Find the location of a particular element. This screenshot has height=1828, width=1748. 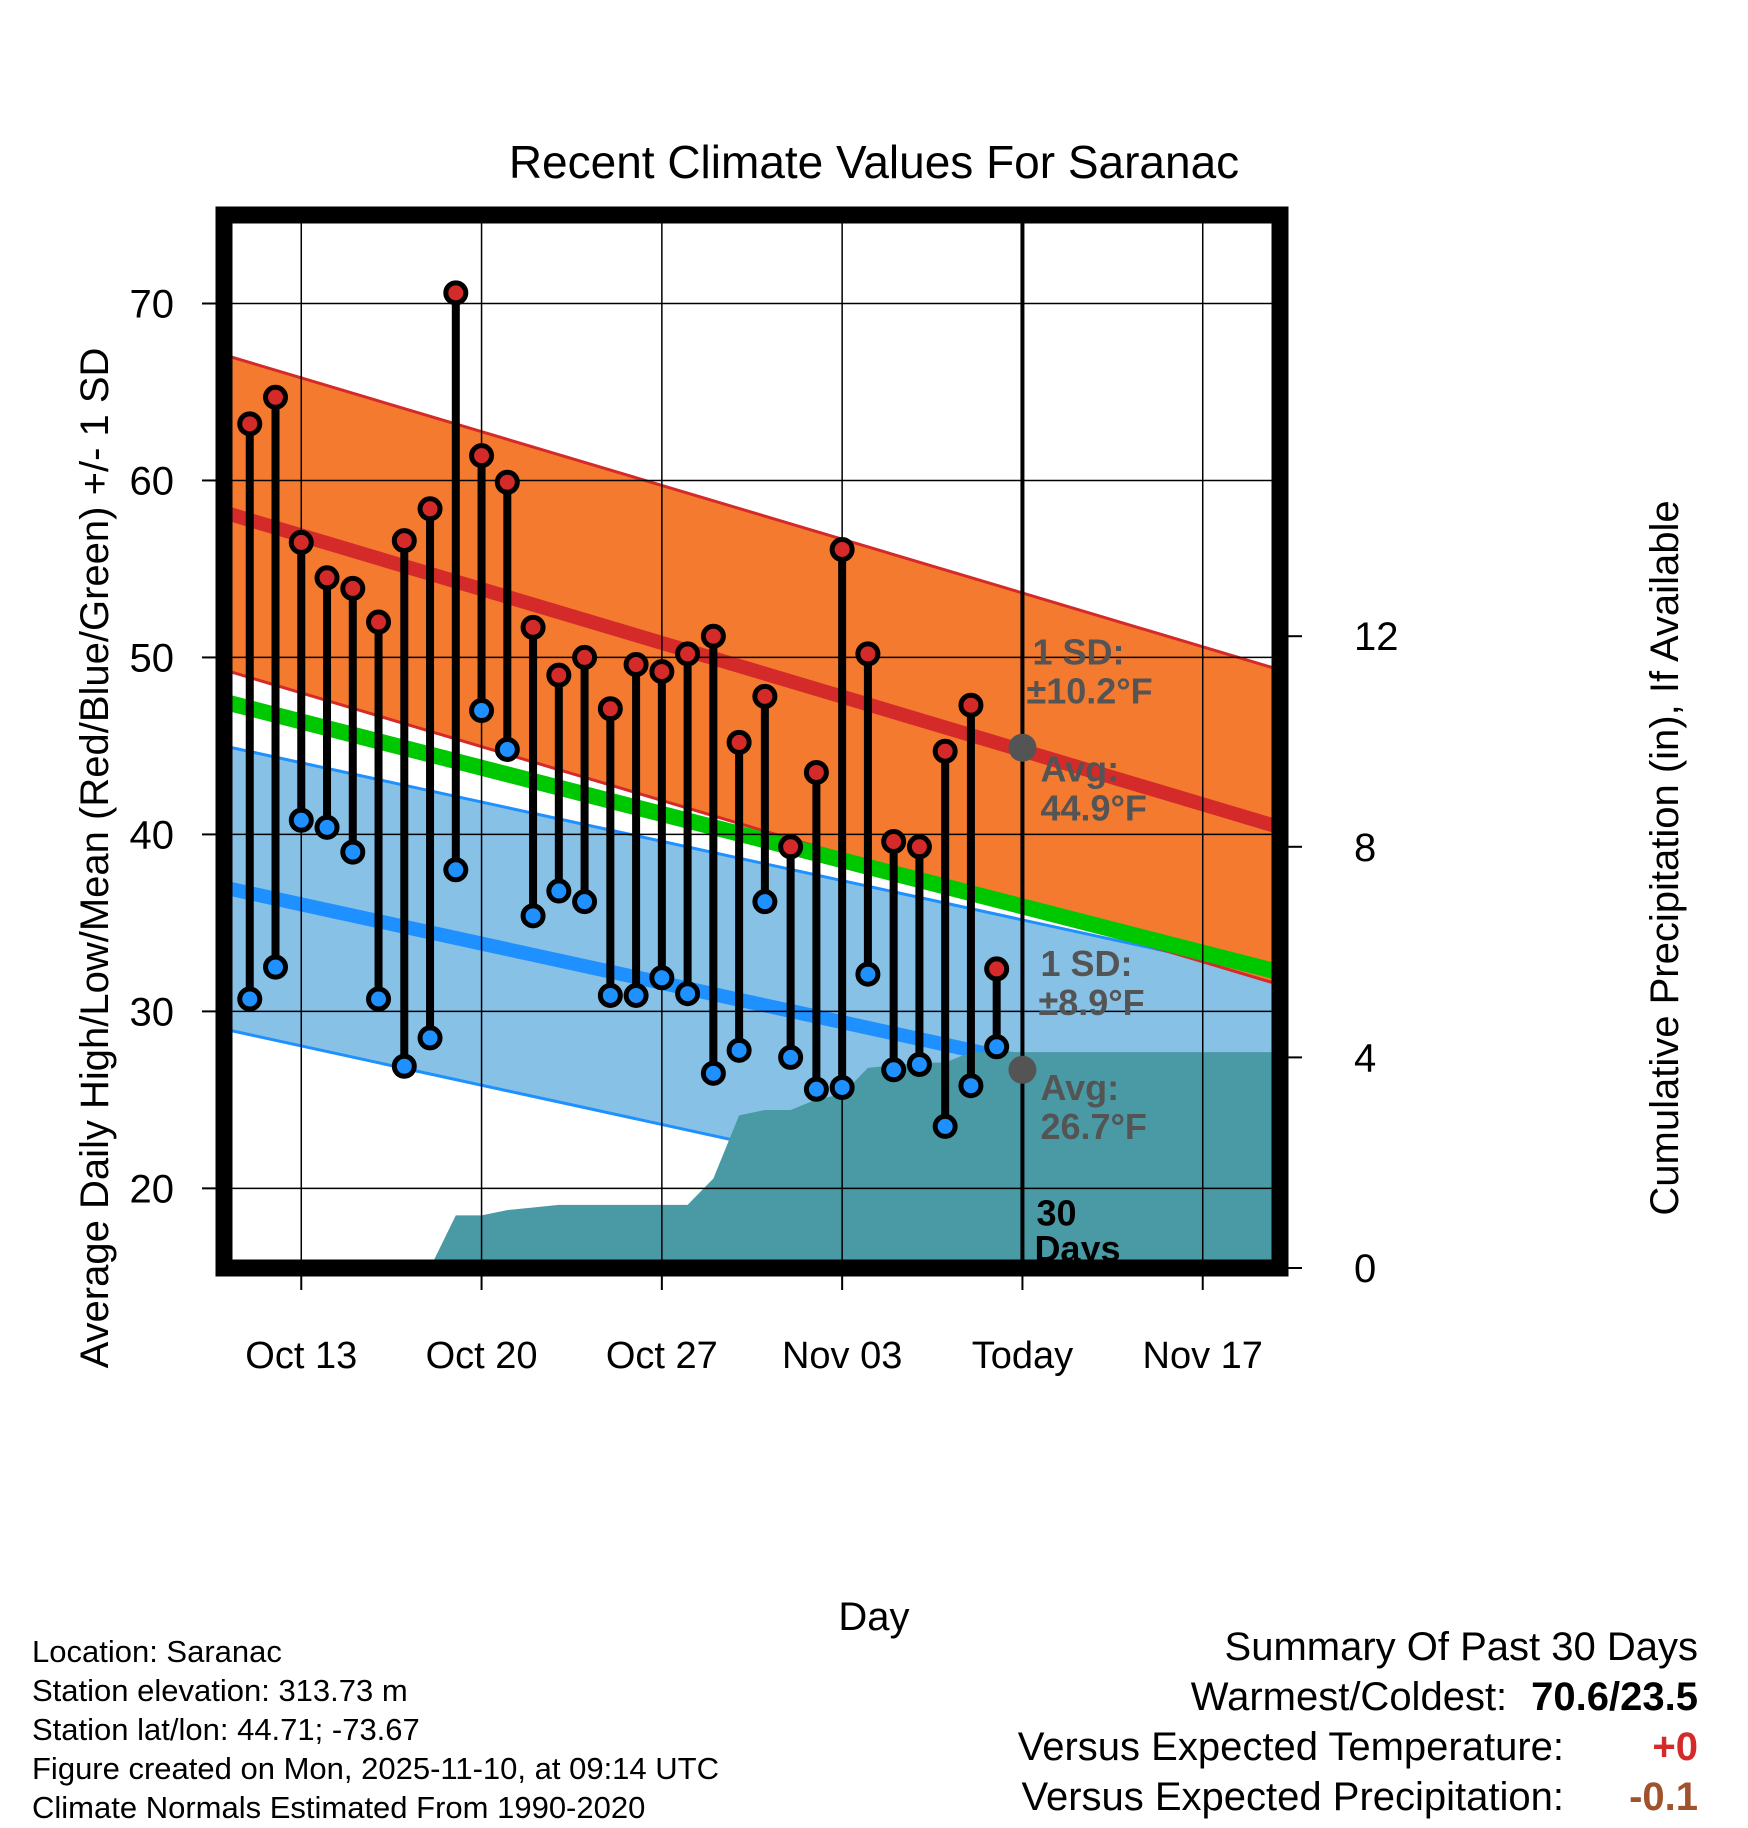

summary-warm-cold: Warmest/Coldest: 70.6/23.5 is located at coordinates (1358, 1697).